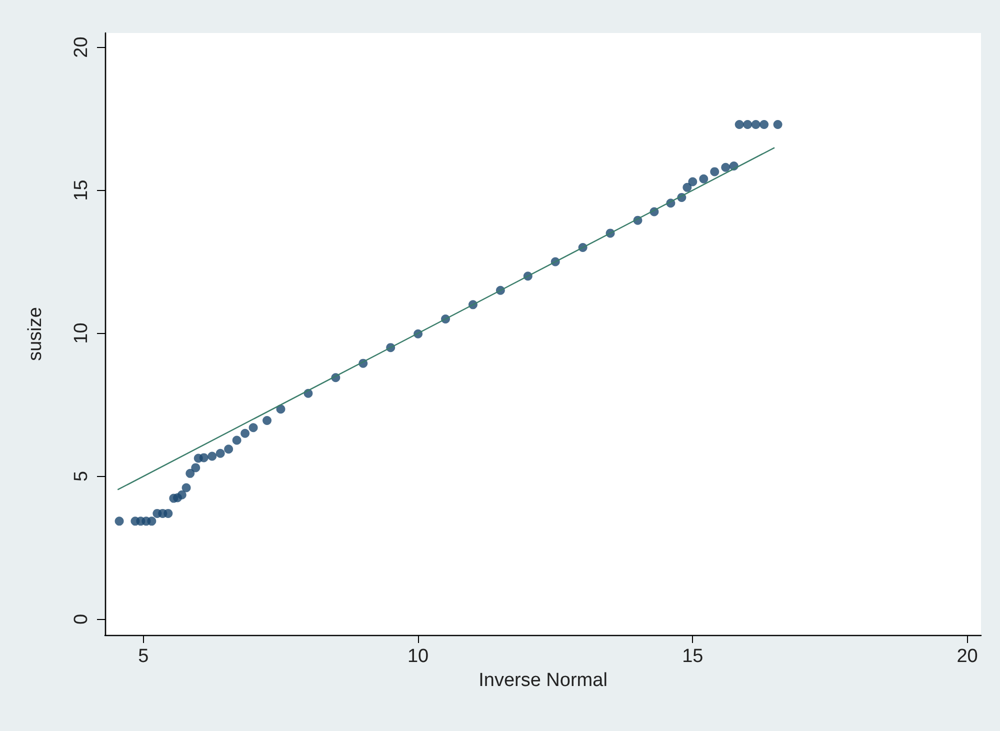 This screenshot has height=731, width=1000. Describe the element at coordinates (418, 656) in the screenshot. I see `x-tick-label: 10` at that location.